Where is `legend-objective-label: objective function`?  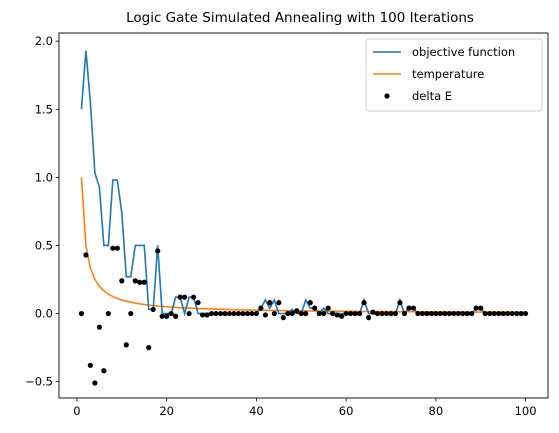 legend-objective-label: objective function is located at coordinates (463, 52).